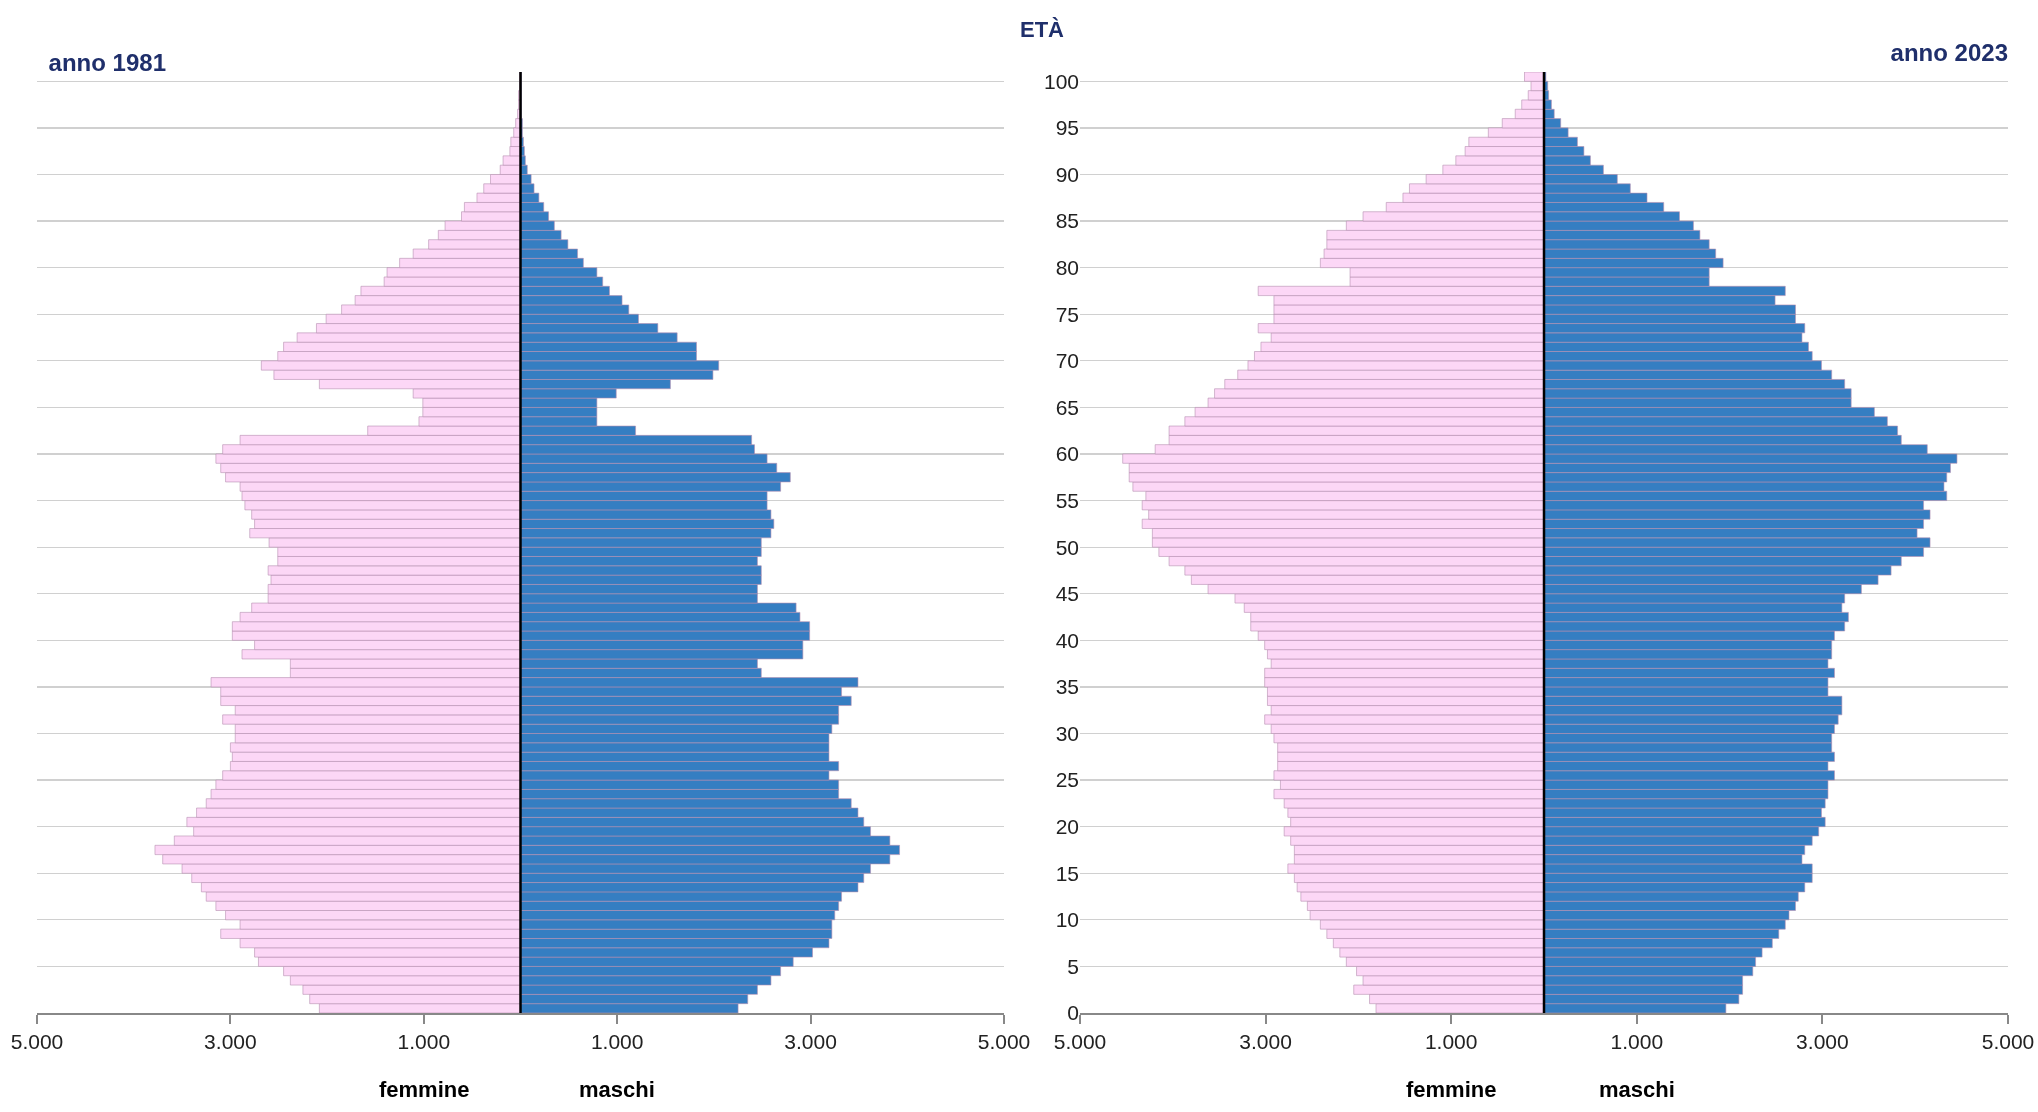  What do you see at coordinates (1067, 687) in the screenshot?
I see `y-tick-label: 35` at bounding box center [1067, 687].